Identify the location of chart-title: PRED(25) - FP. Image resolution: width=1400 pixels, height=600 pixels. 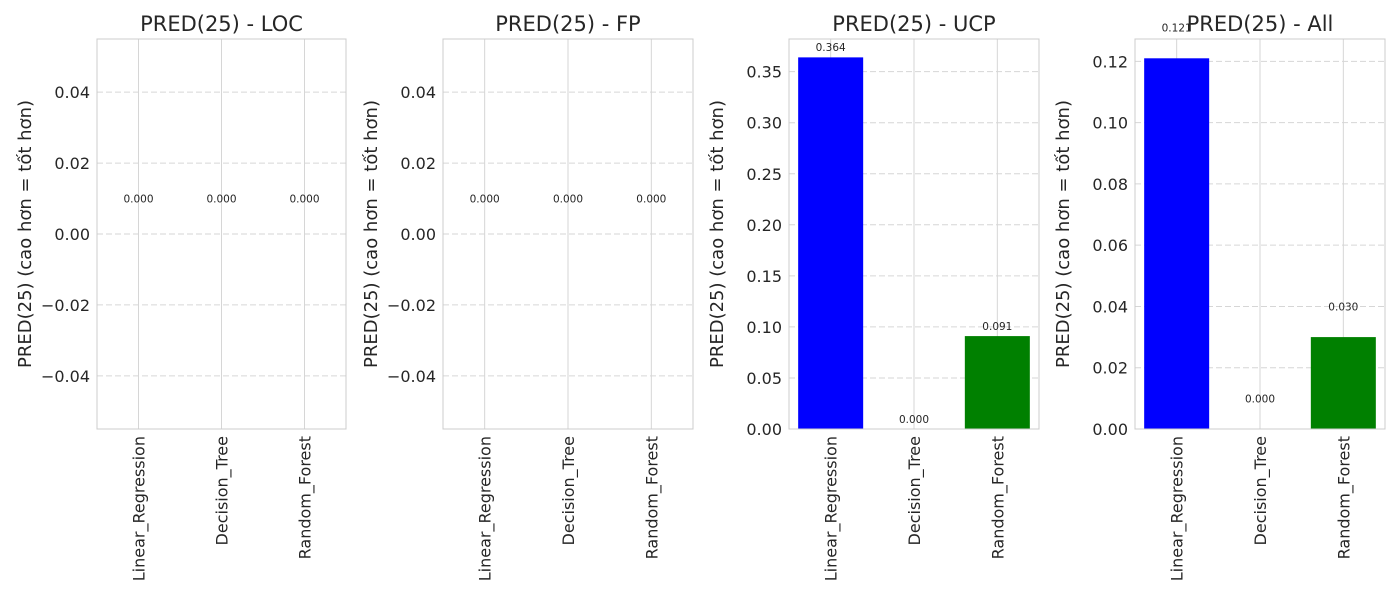
(567, 24).